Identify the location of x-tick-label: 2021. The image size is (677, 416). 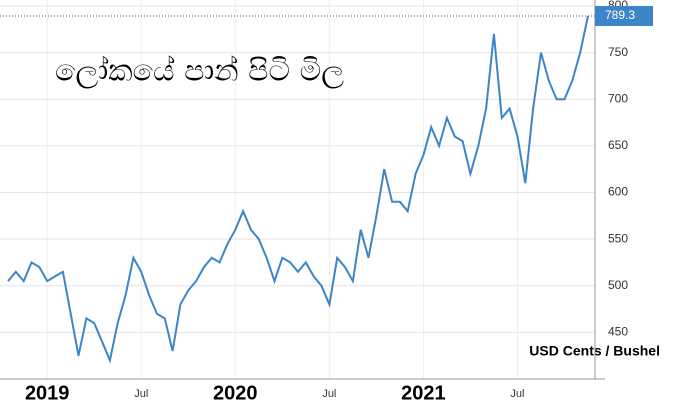
(423, 393).